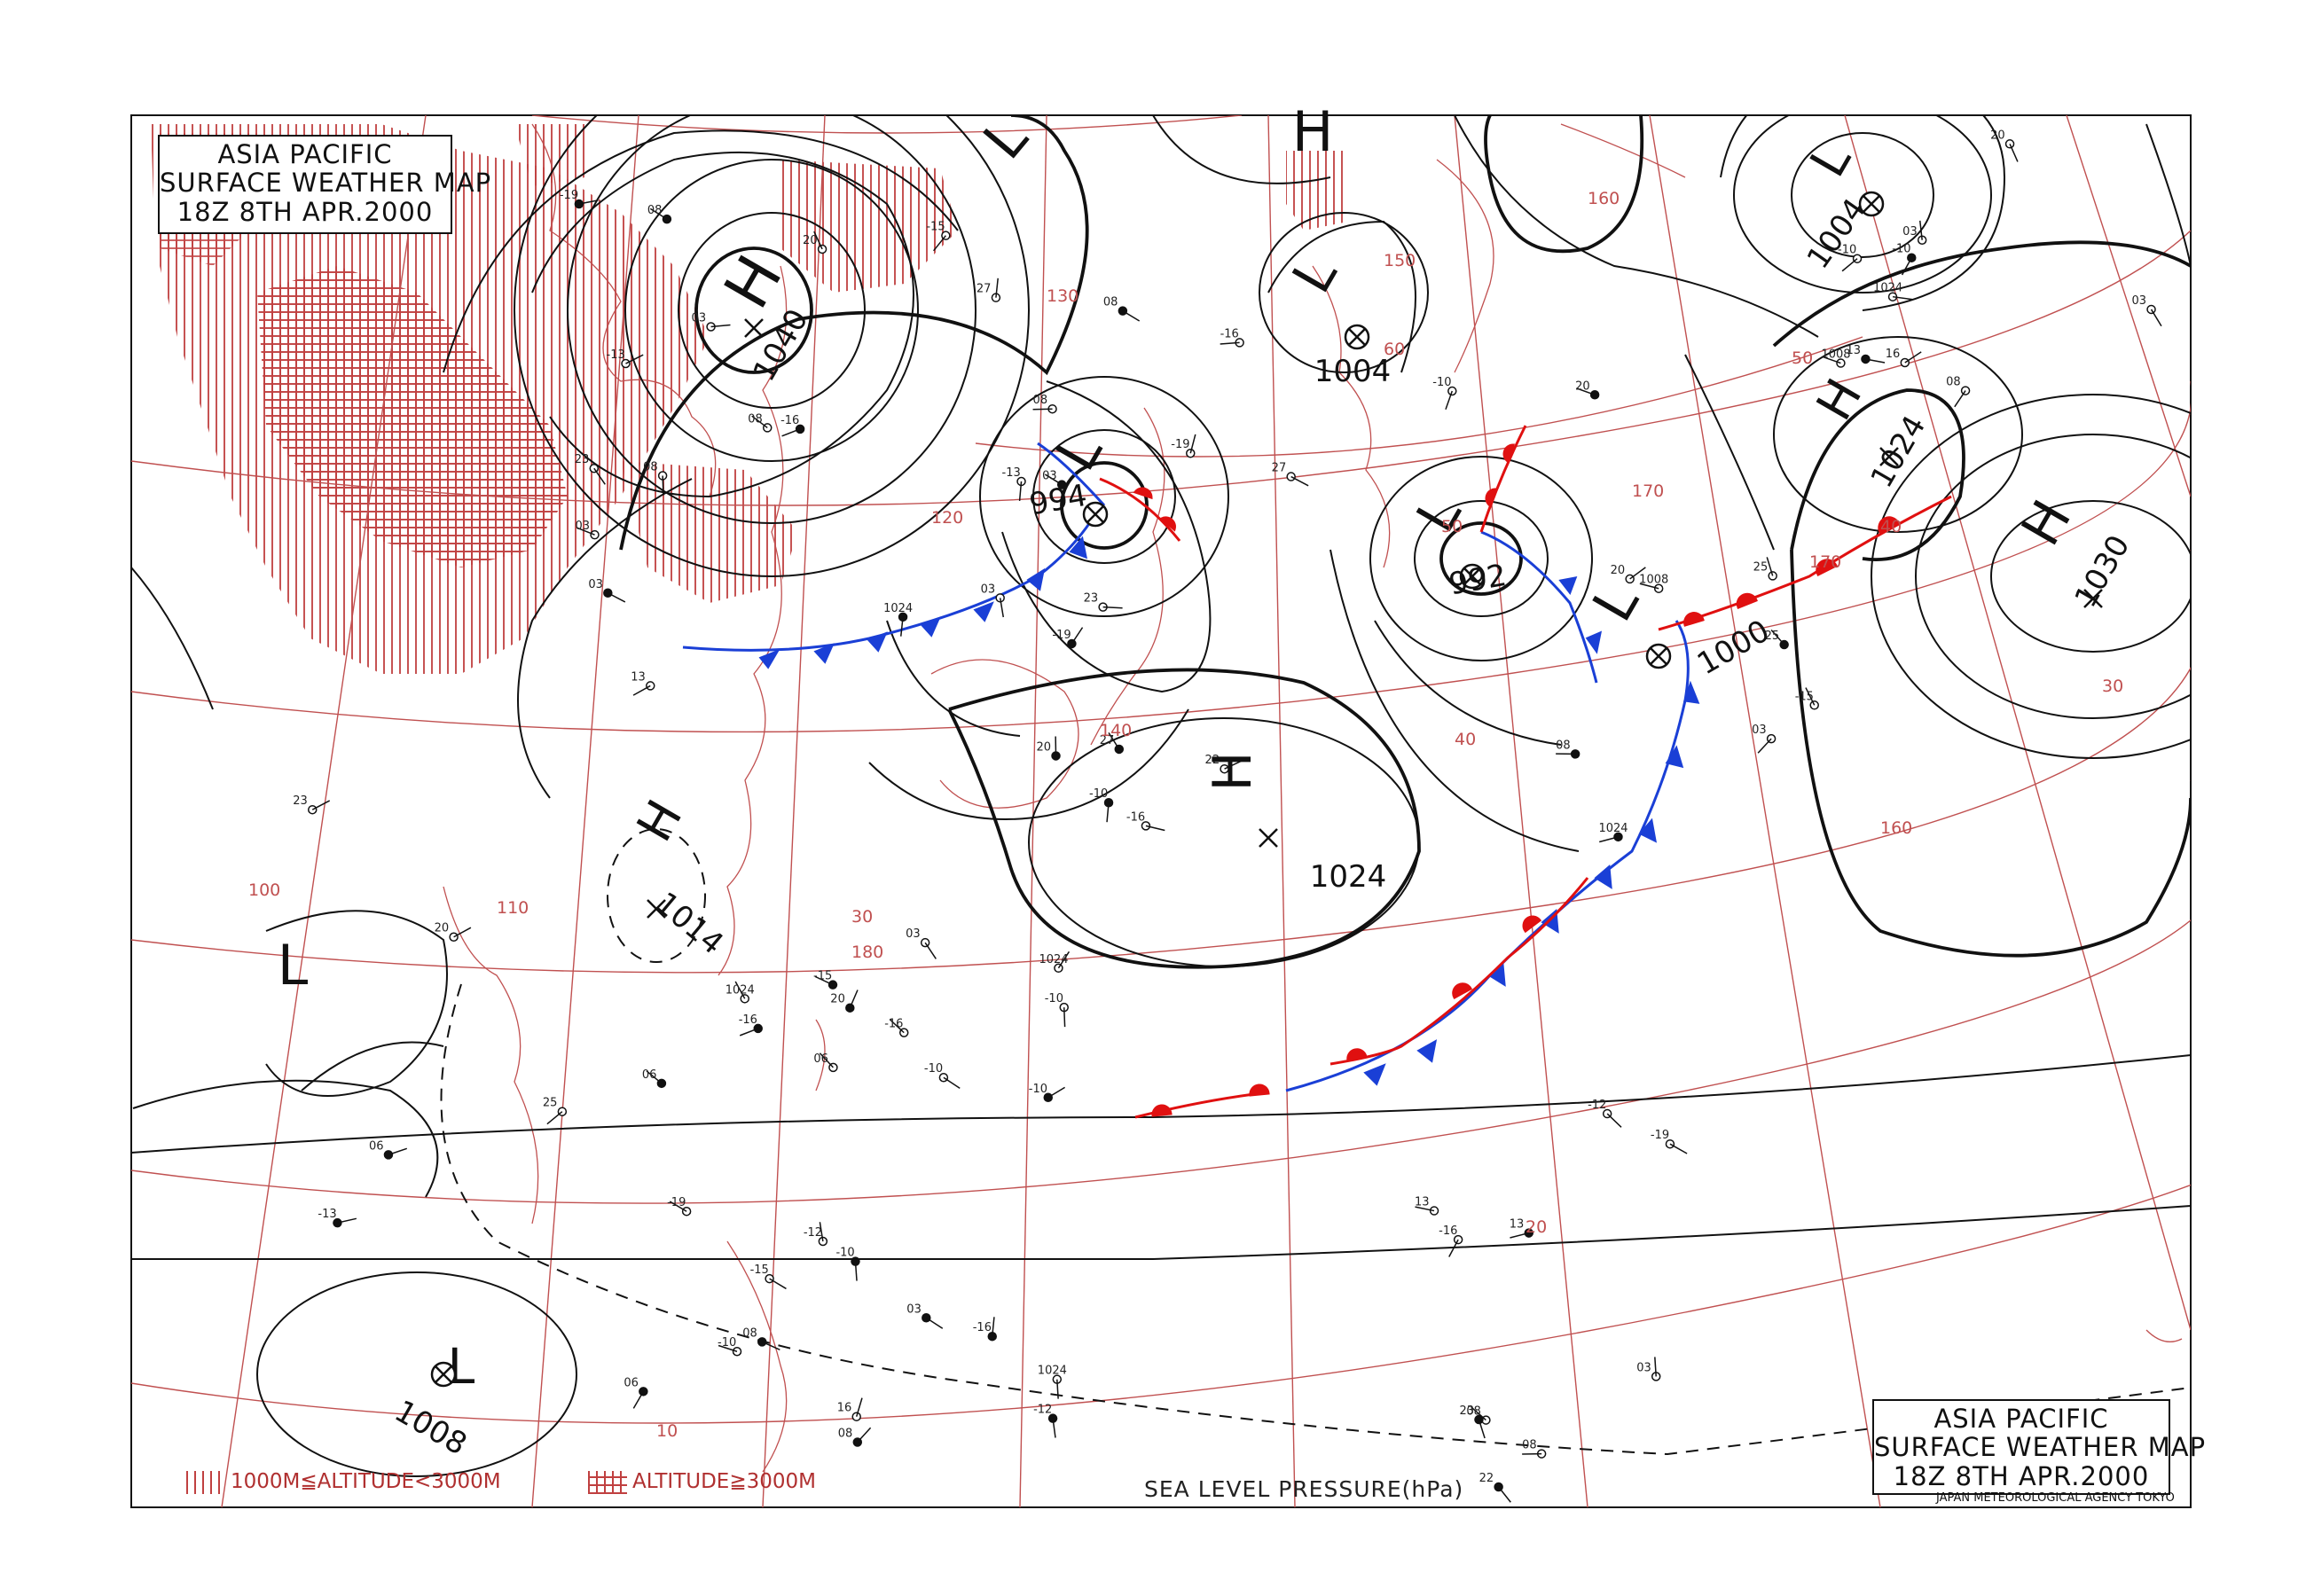 This screenshot has height=1596, width=2306. Describe the element at coordinates (724, 1482) in the screenshot. I see `legend-high-label: ALTITUDE≧3000M` at that location.